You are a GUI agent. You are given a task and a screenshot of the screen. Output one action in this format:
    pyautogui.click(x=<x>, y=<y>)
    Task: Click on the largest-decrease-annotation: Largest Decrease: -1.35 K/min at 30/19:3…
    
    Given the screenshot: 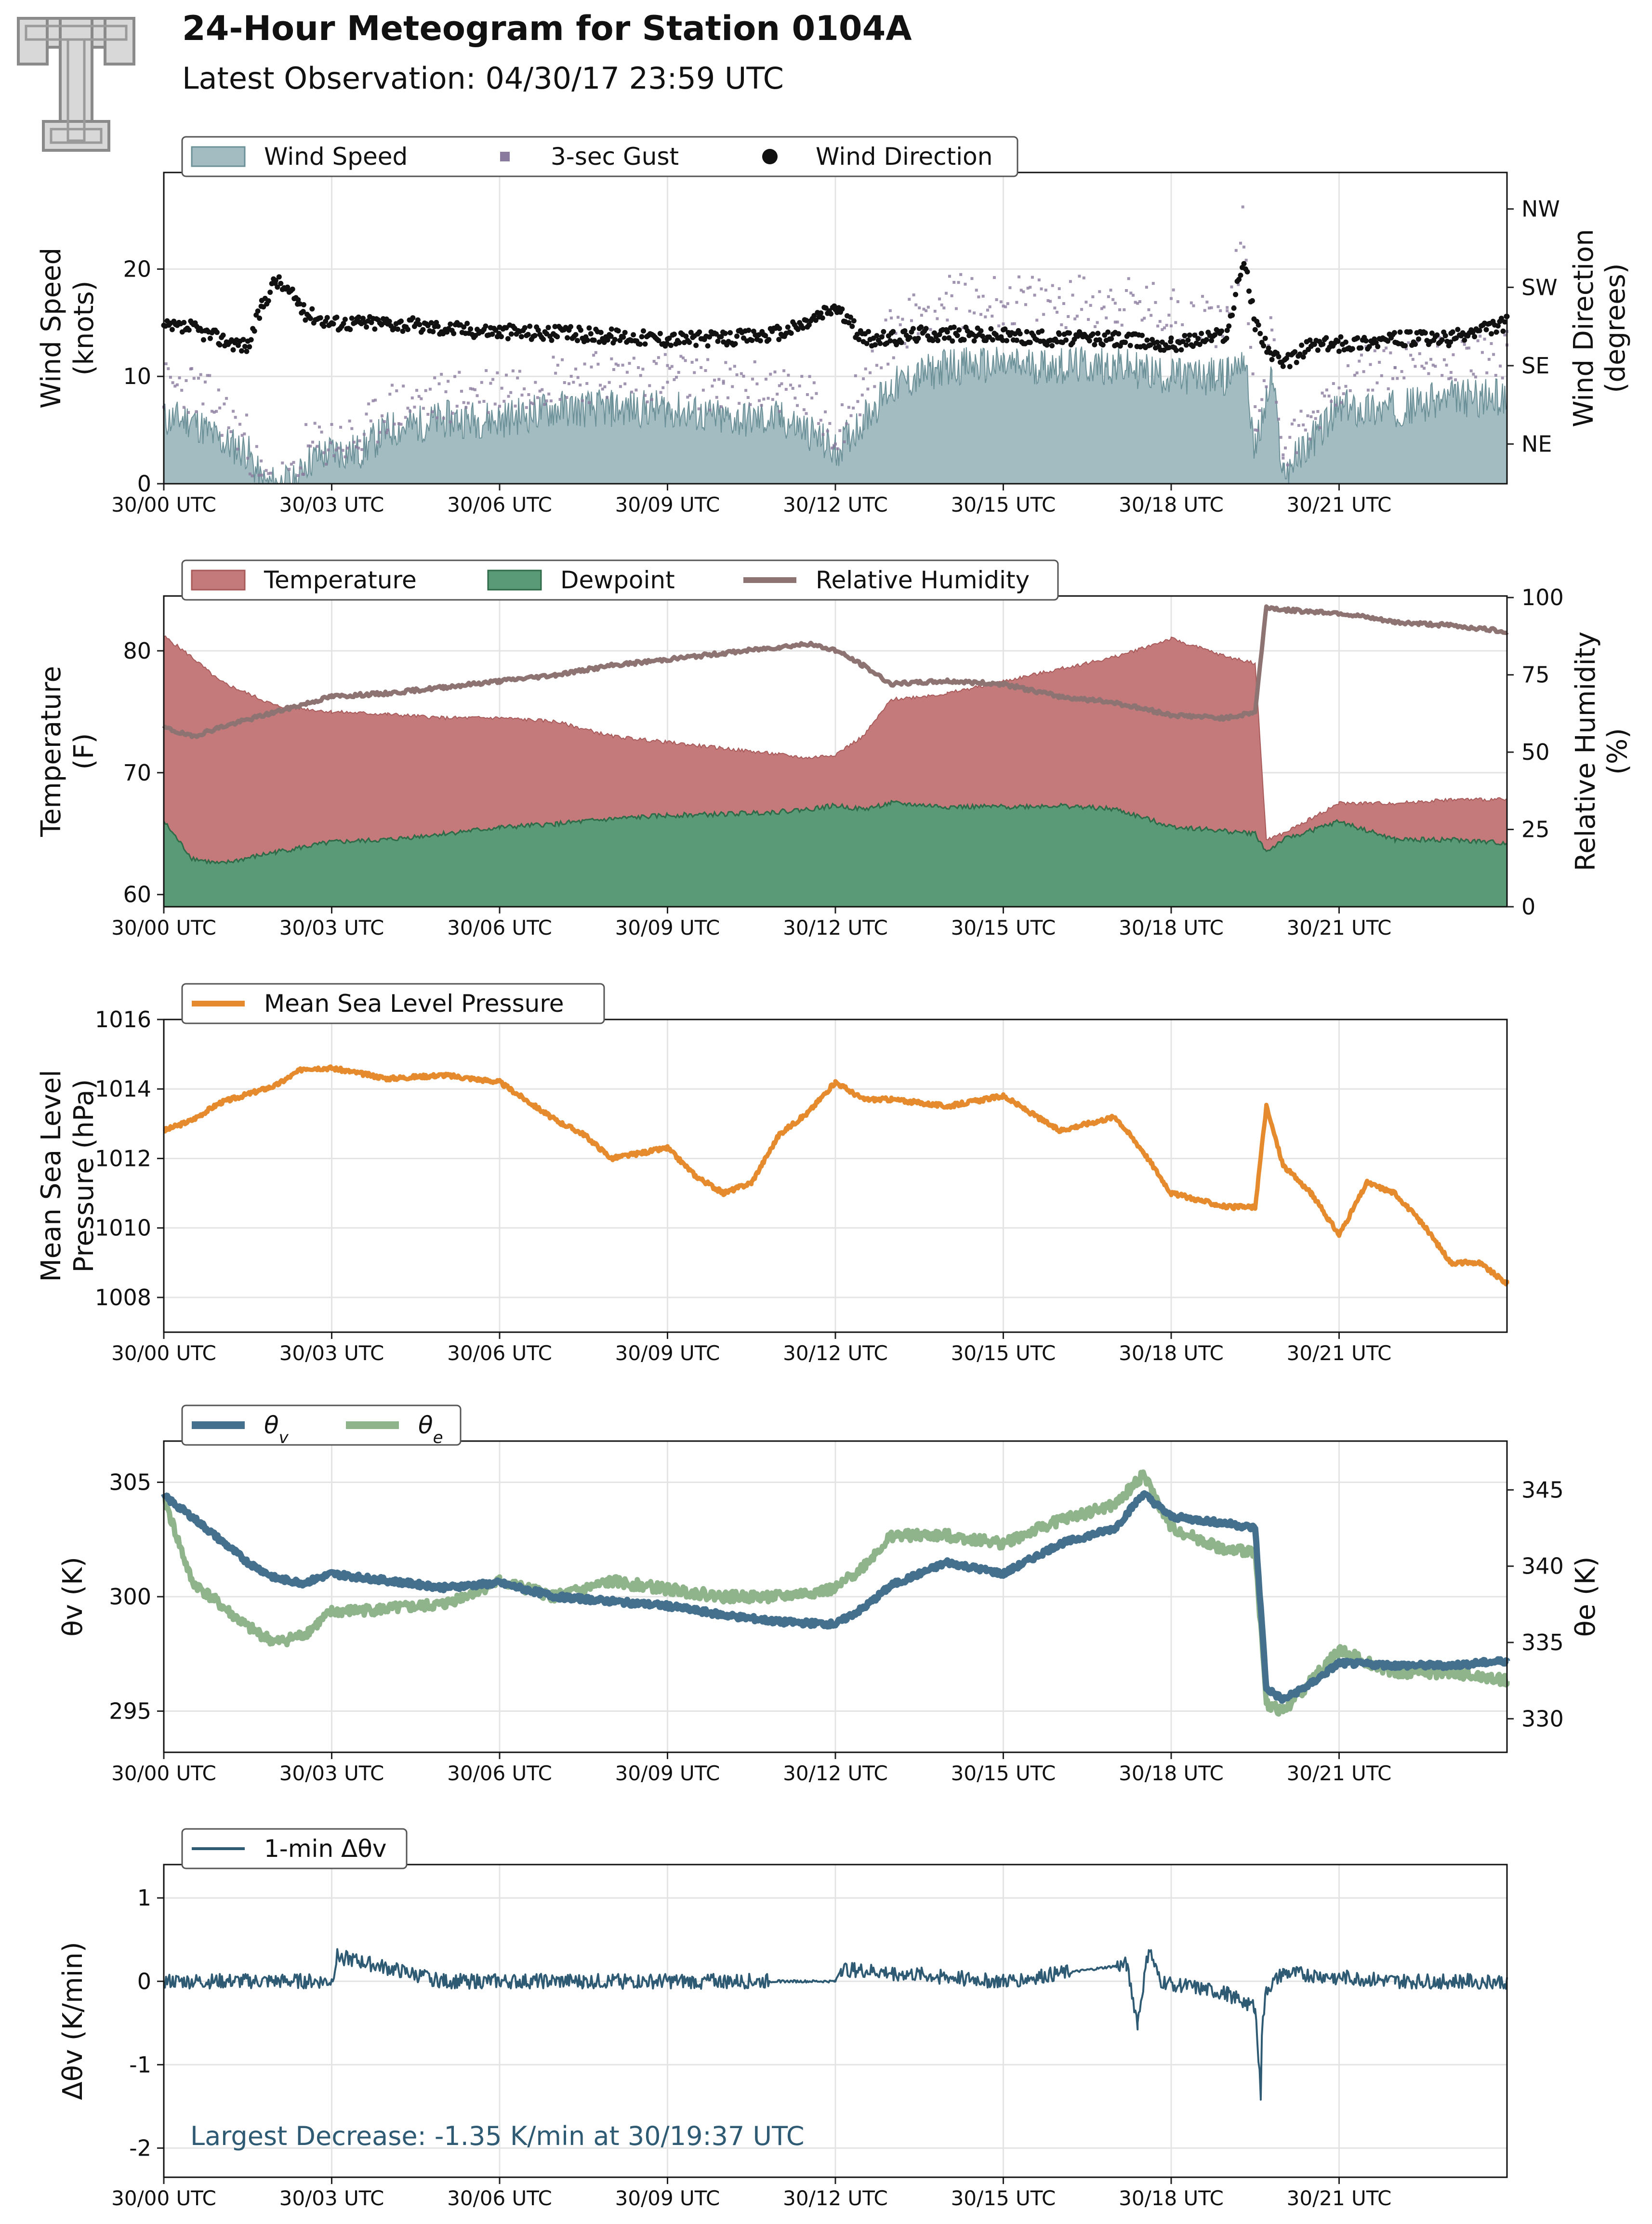 What is the action you would take?
    pyautogui.click(x=497, y=2136)
    